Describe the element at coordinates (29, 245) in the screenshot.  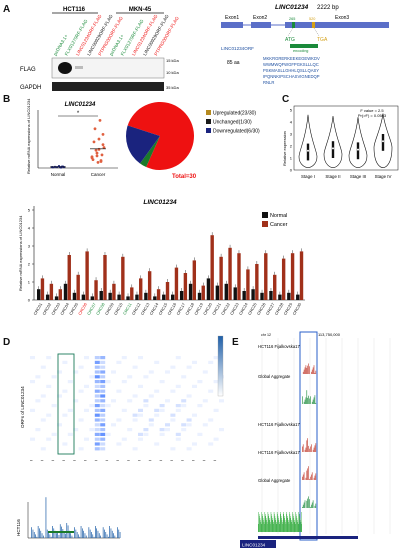
I see `bar-ytick: 3` at that location.